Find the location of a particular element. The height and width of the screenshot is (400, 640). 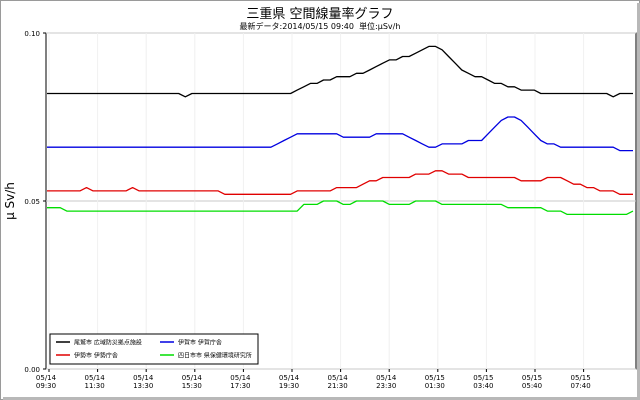

frame-shadow-right is located at coordinates (638, 201).